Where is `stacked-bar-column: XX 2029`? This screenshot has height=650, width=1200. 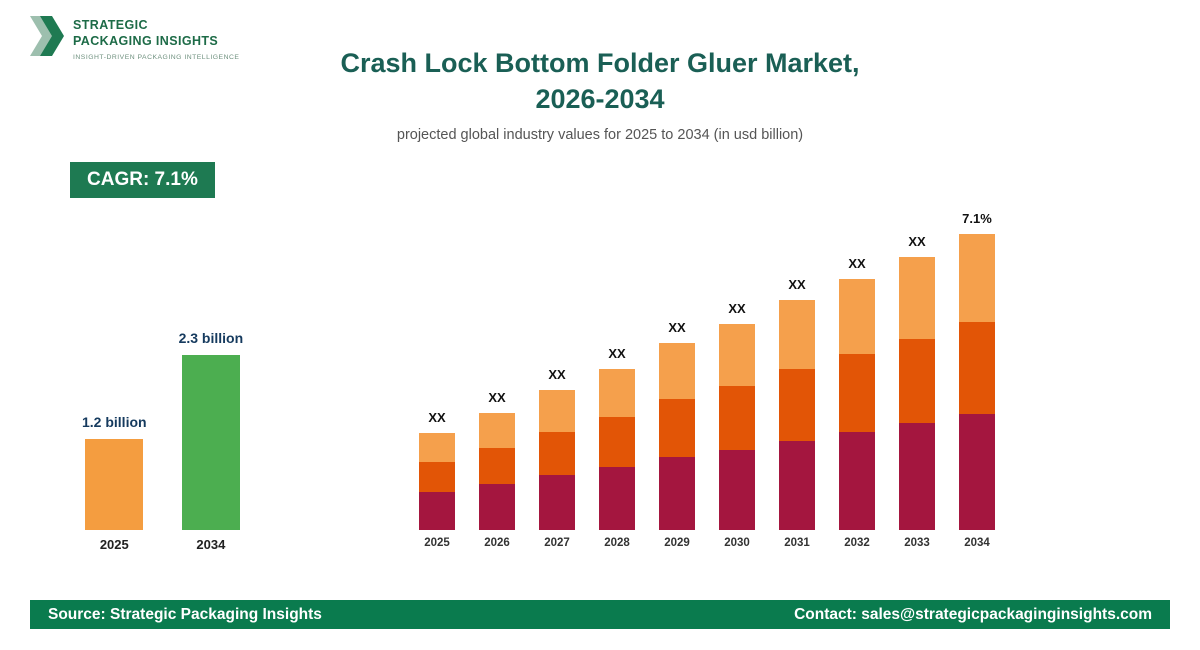 stacked-bar-column: XX 2029 is located at coordinates (677, 382).